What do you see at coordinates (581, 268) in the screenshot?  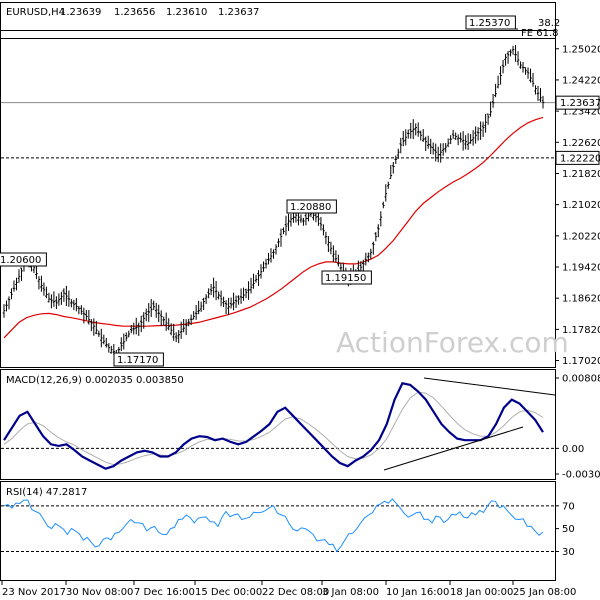 I see `price-y-tick-label: 1.19420` at bounding box center [581, 268].